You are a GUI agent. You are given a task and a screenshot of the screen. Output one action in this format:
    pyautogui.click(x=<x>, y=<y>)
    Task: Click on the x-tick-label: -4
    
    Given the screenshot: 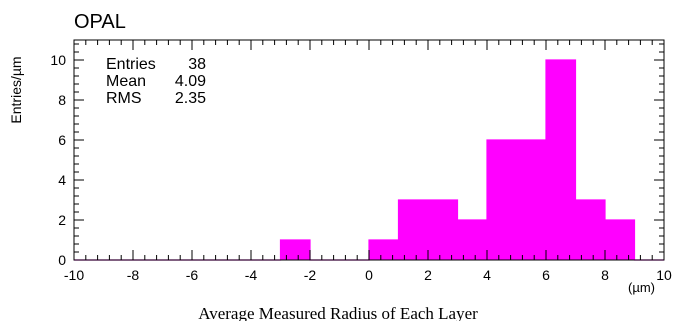 What is the action you would take?
    pyautogui.click(x=251, y=275)
    